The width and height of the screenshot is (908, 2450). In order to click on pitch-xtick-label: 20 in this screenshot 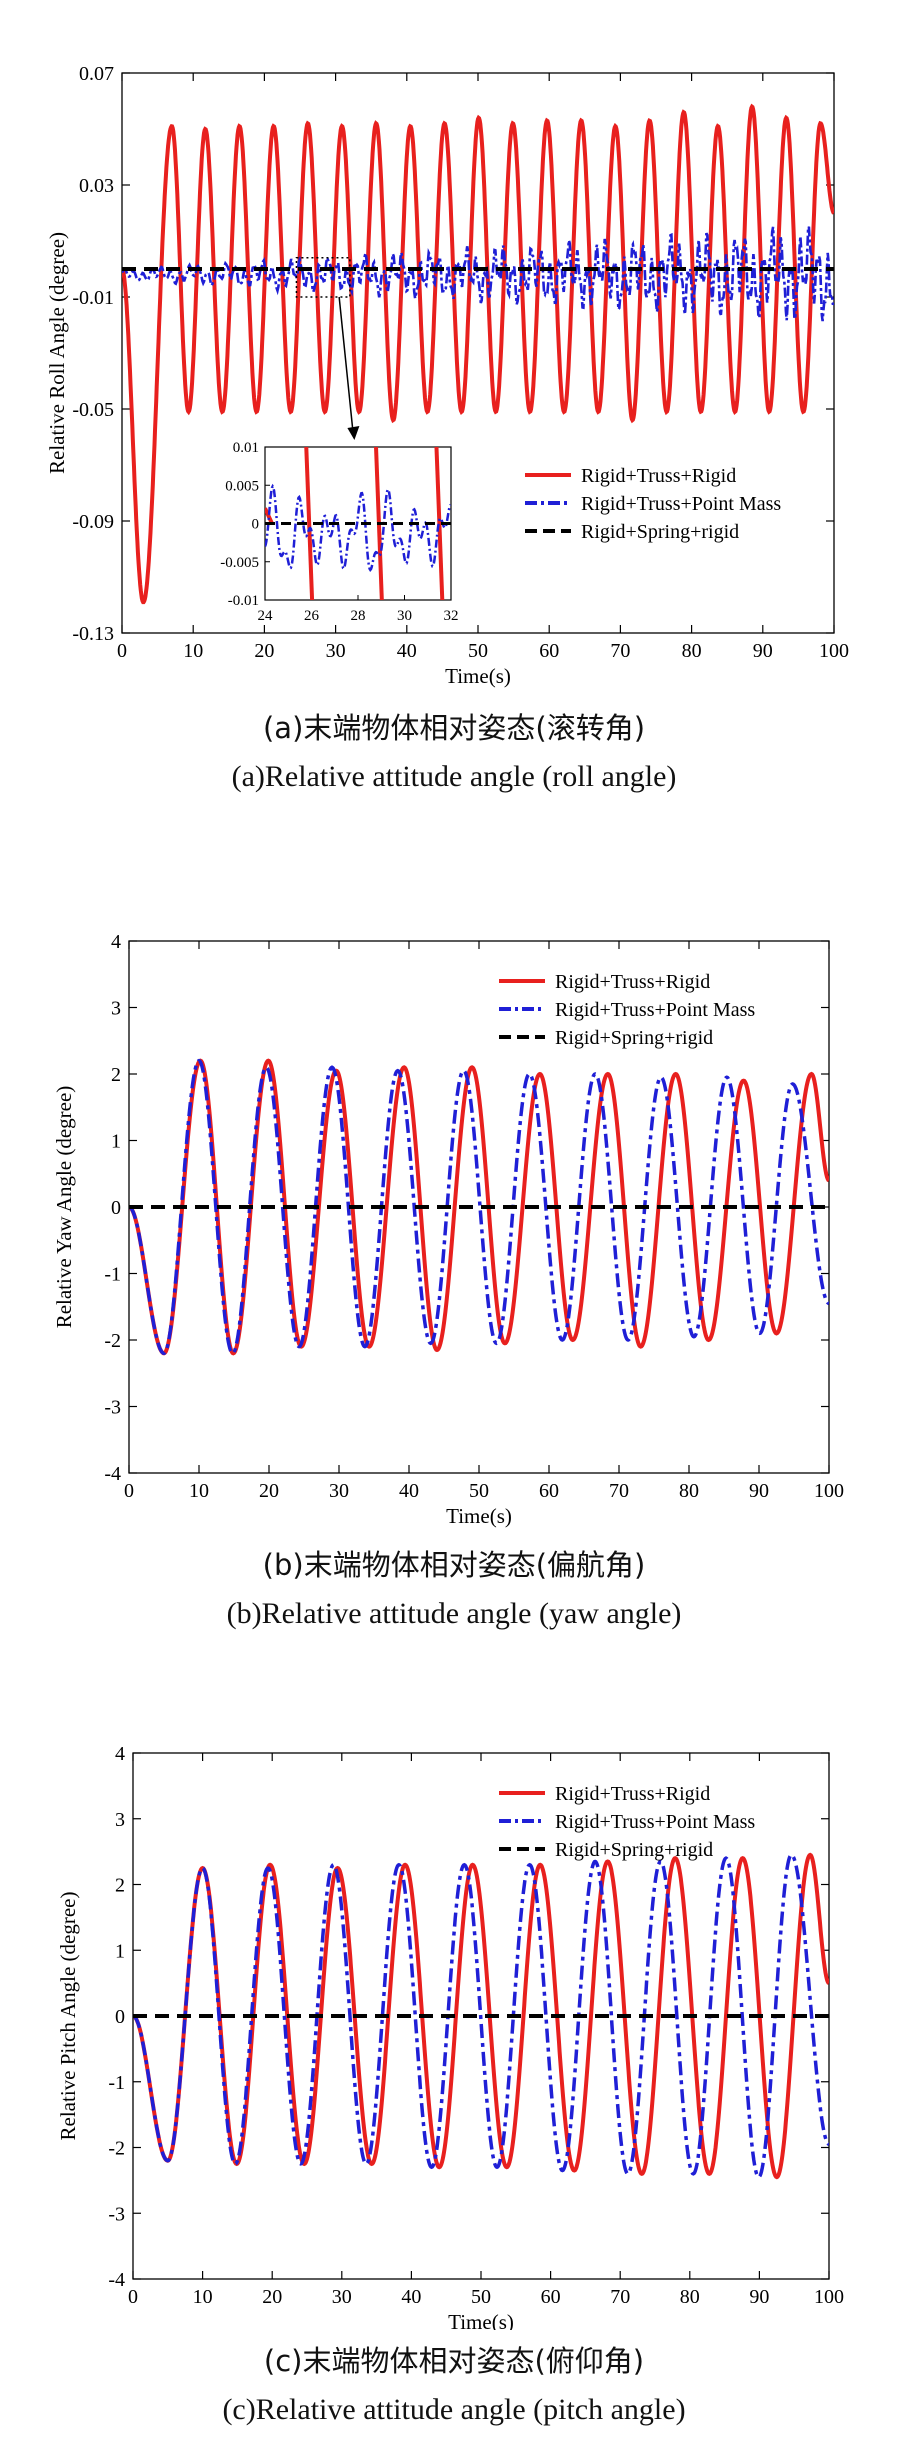, I will do `click(272, 2297)`.